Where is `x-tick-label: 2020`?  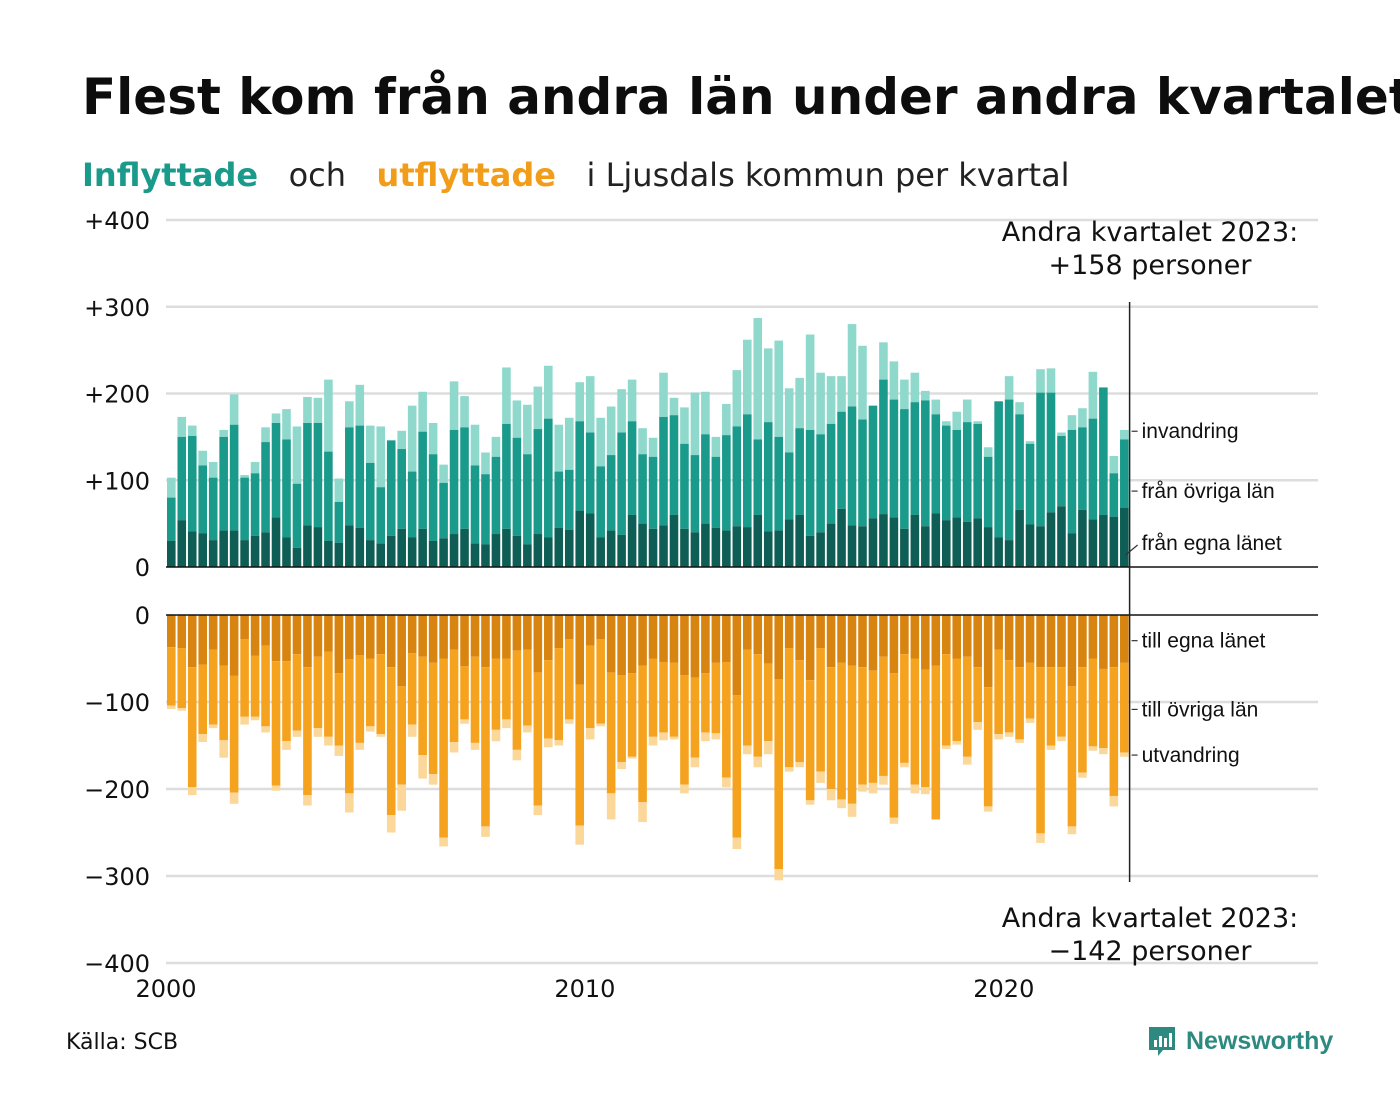
x-tick-label: 2020 is located at coordinates (1003, 989).